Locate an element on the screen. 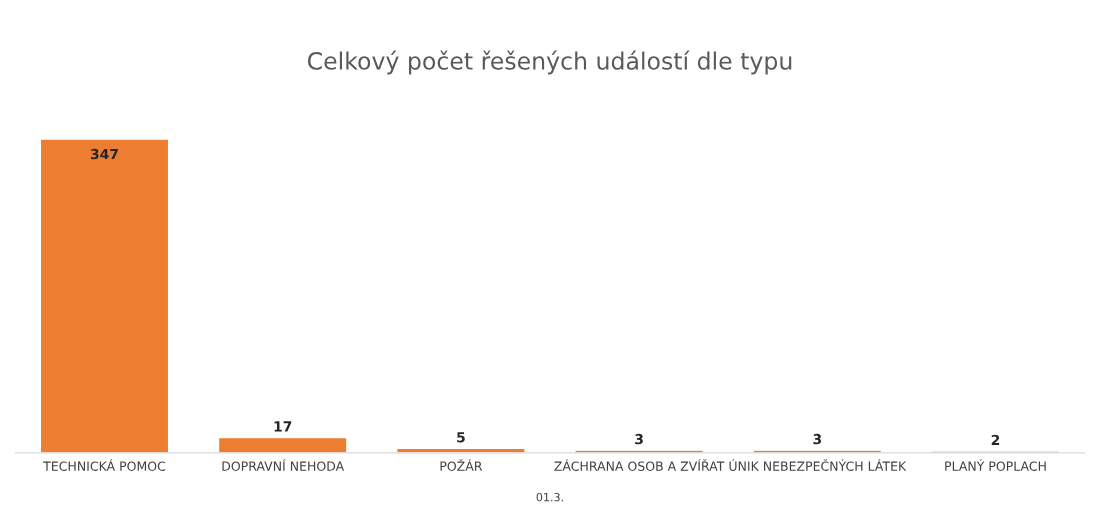 Image resolution: width=1100 pixels, height=506 pixels. chart-title: Celkový počet řešených událostí dle typu is located at coordinates (549, 62).